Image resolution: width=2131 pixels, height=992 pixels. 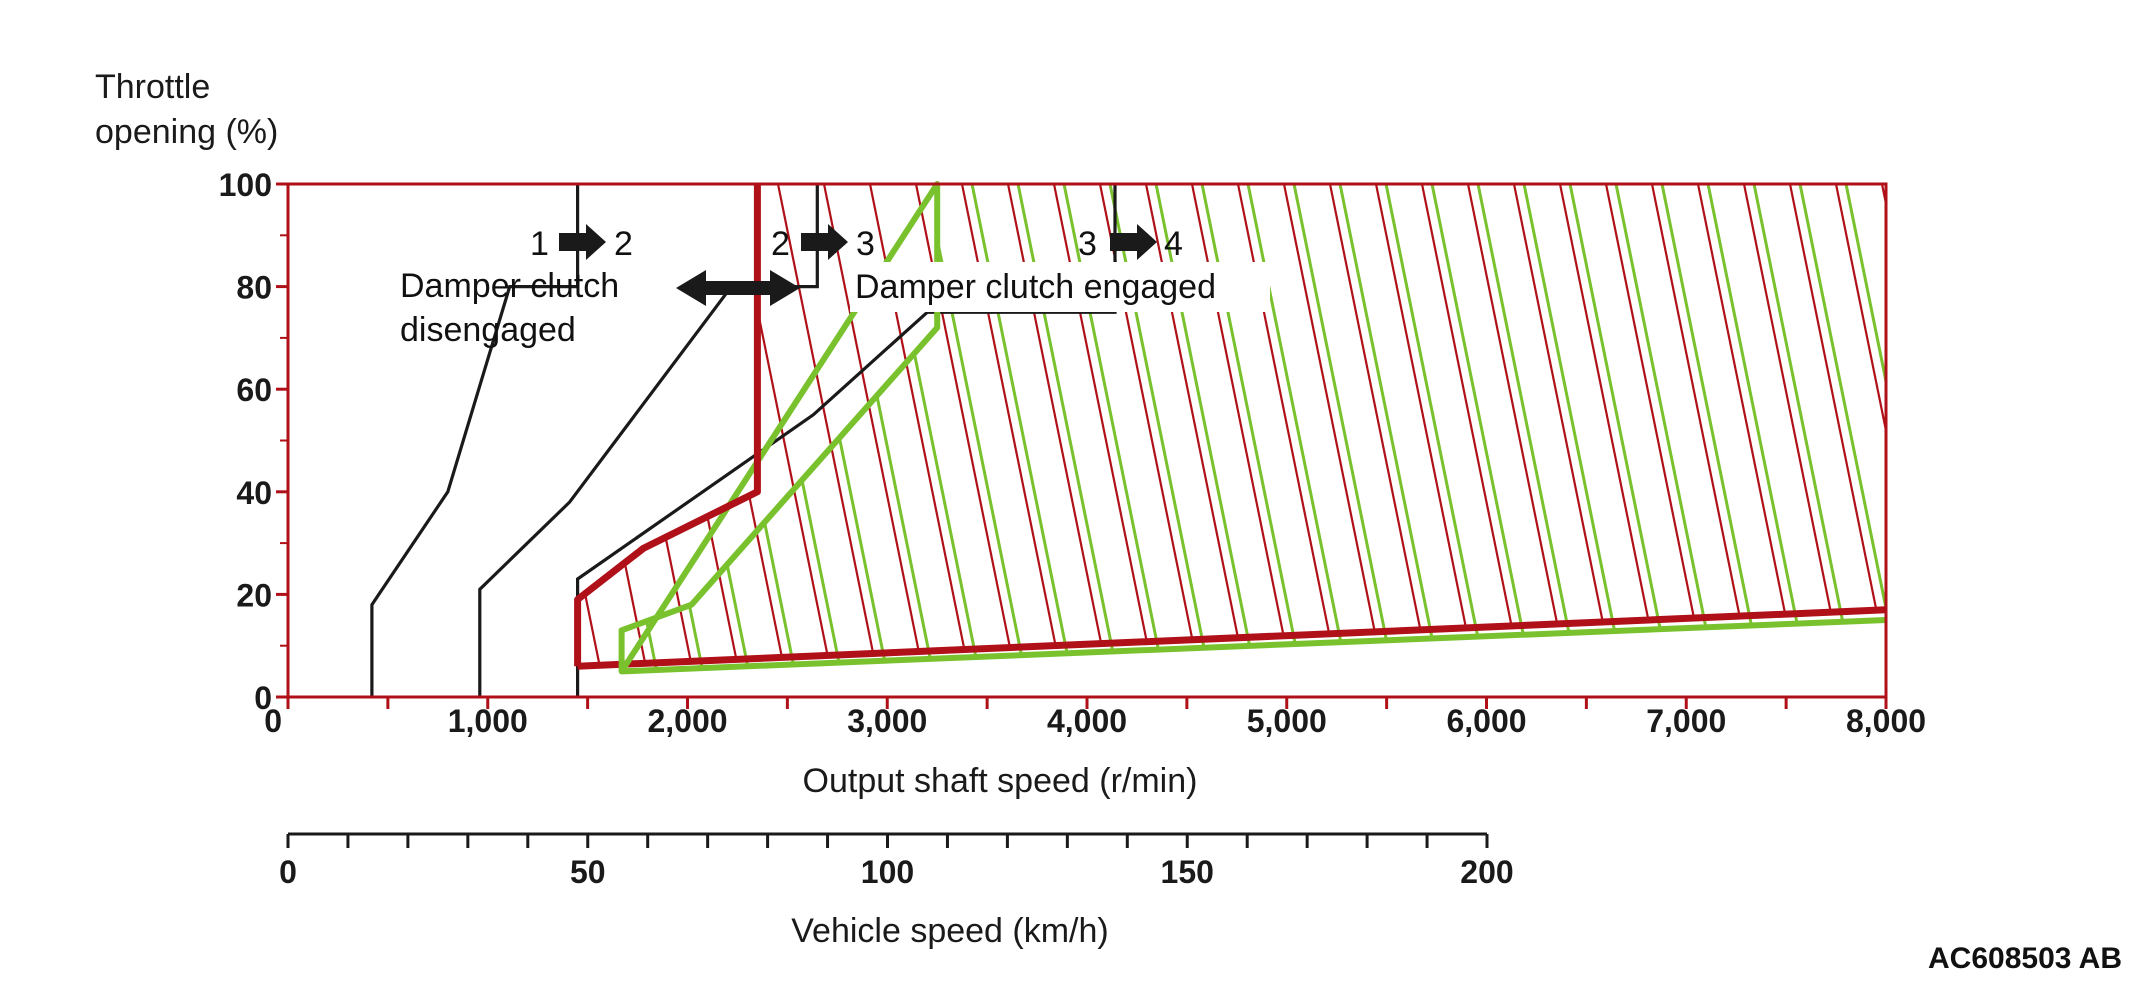 I want to click on shift-23-from: 2, so click(x=780, y=244).